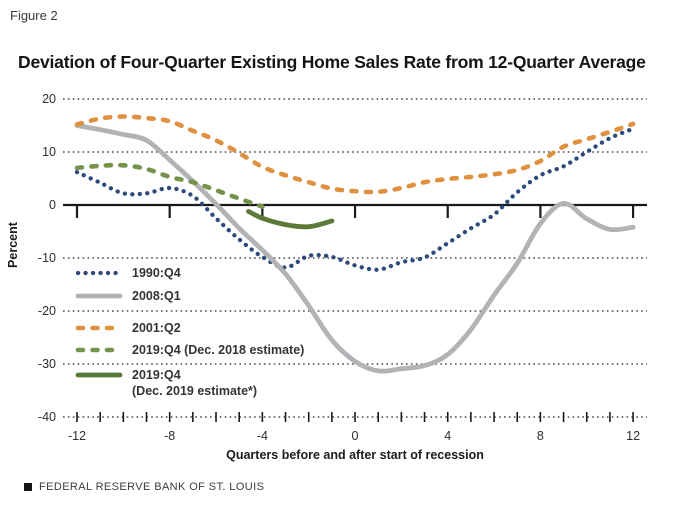 The image size is (684, 513). I want to click on series-line-2019-q4-dec-2019-estimate-, so click(290, 219).